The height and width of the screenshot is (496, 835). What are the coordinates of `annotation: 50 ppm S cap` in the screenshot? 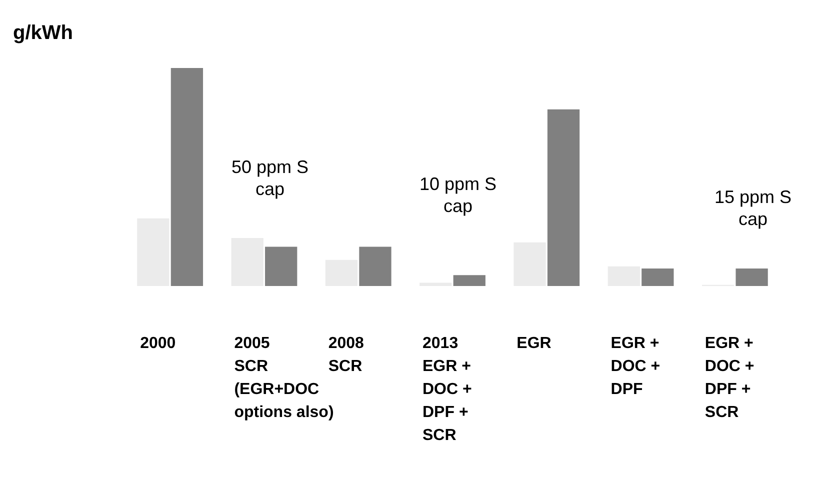 It's located at (270, 178).